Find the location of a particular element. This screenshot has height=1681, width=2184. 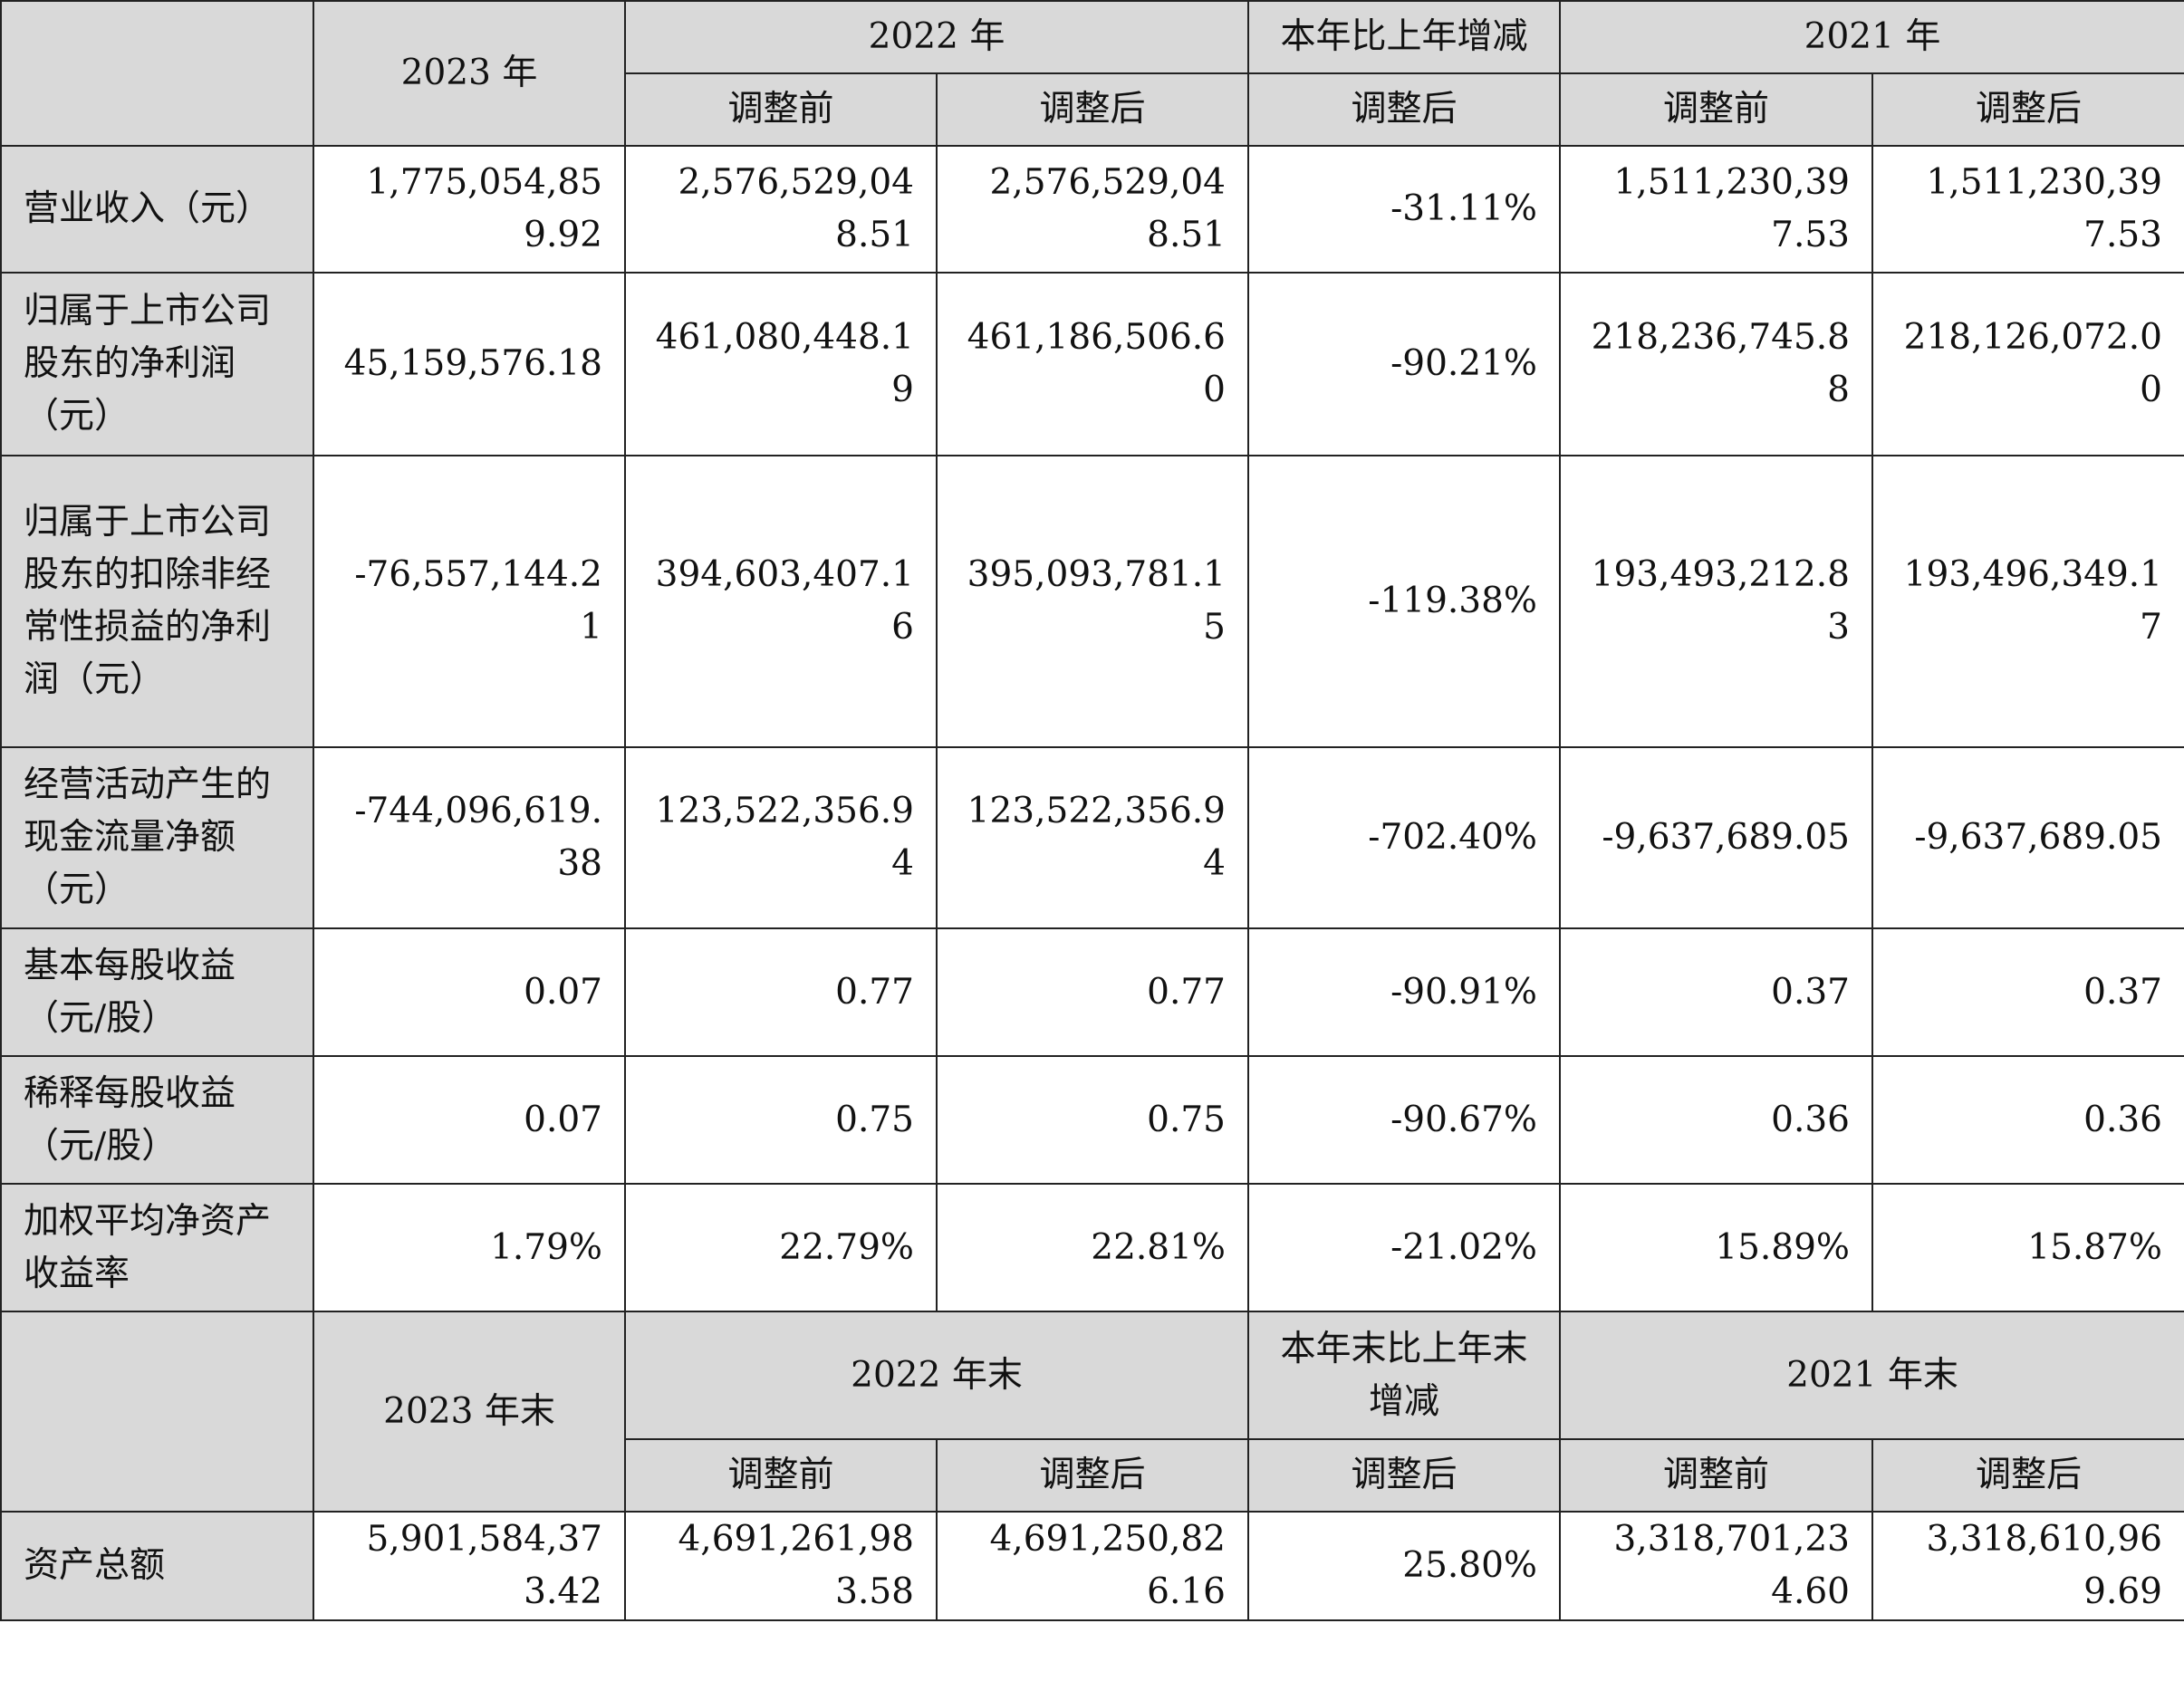

header-row-year-end: 2023 年末 2022 年末 本年末比上年末增减 2021 年末 is located at coordinates (1092, 1412).